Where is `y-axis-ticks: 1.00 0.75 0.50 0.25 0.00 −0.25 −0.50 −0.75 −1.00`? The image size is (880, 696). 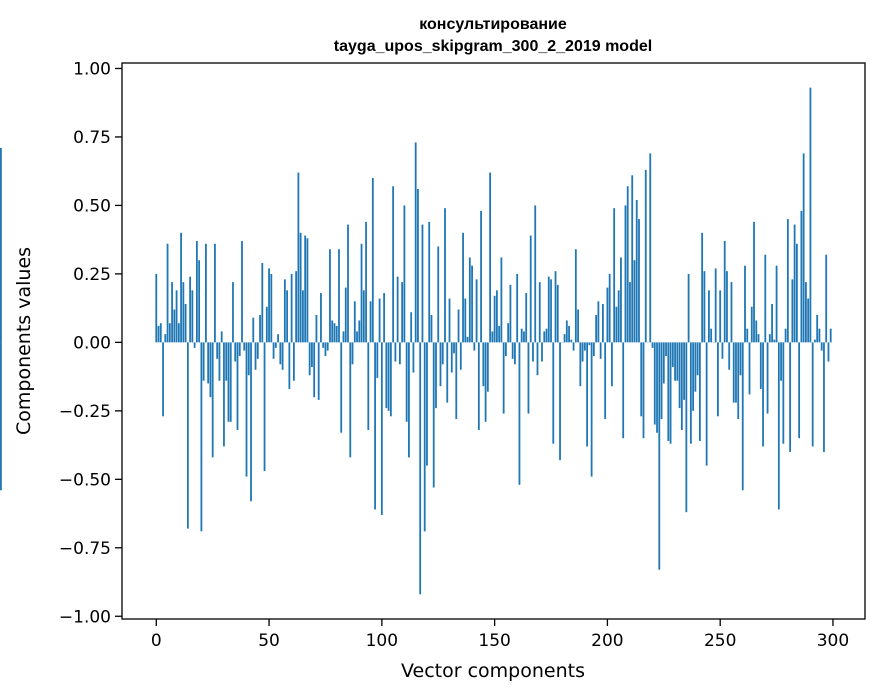
y-axis-ticks: 1.00 0.75 0.50 0.25 0.00 −0.25 −0.50 −0.75 −1.00 is located at coordinates (90, 343).